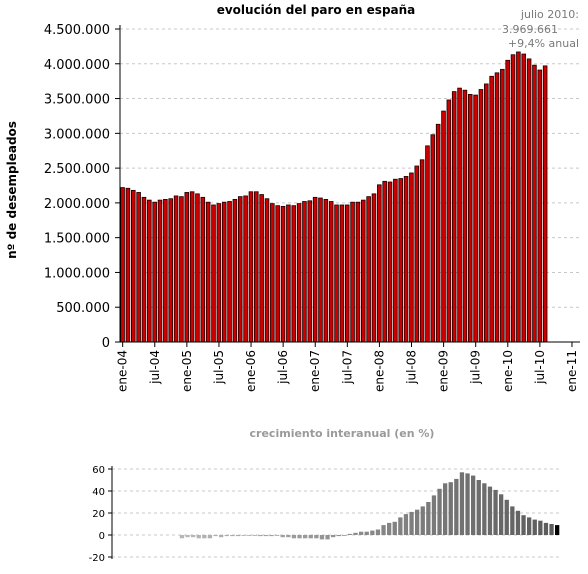 This screenshot has height=574, width=588. I want to click on main-y-tick-label: 4.500.000, so click(77, 30).